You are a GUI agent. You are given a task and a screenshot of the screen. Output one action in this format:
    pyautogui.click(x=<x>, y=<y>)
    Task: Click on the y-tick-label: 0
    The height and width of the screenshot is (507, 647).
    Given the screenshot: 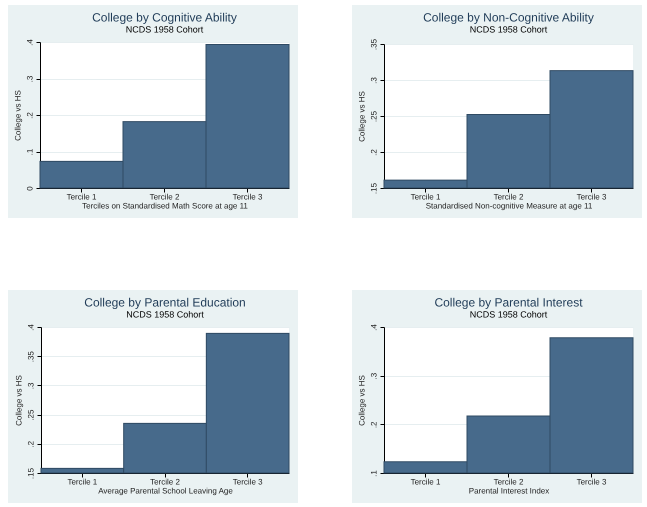 What is the action you would take?
    pyautogui.click(x=30, y=188)
    